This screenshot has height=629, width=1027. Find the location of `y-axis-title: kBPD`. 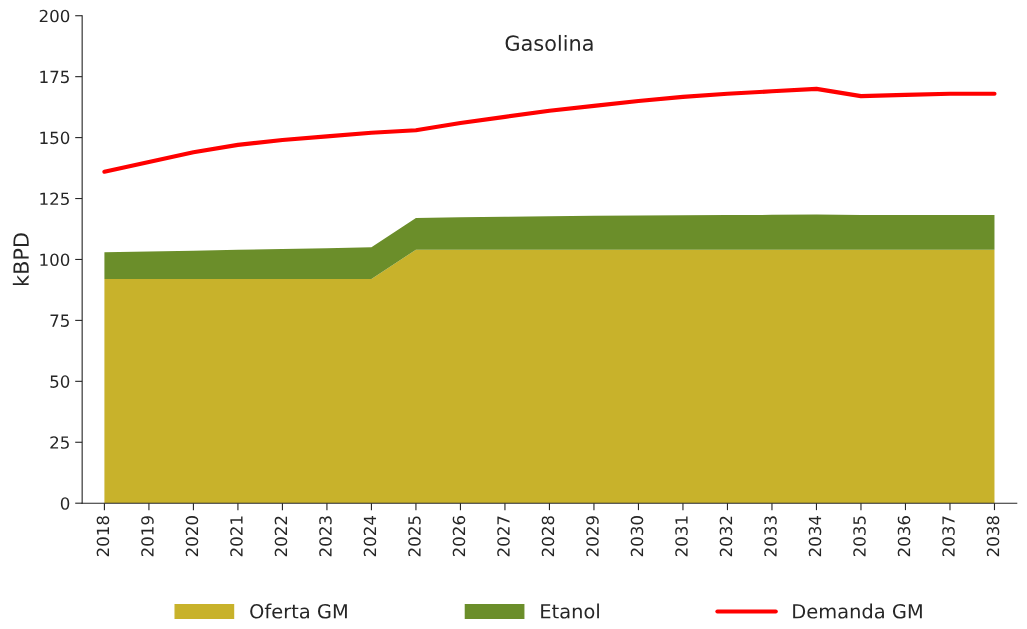

y-axis-title: kBPD is located at coordinates (20, 259).